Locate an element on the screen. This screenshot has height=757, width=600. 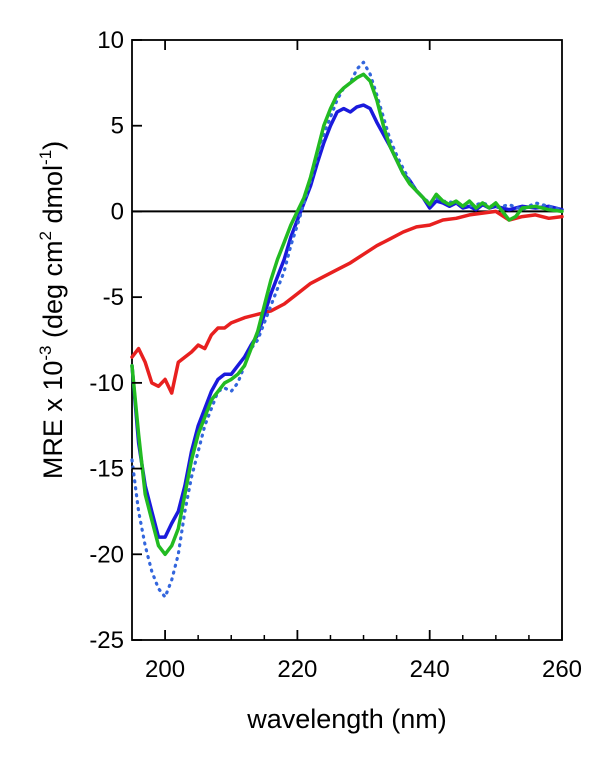
y-tick-label--5: -5 is located at coordinates (113, 297).